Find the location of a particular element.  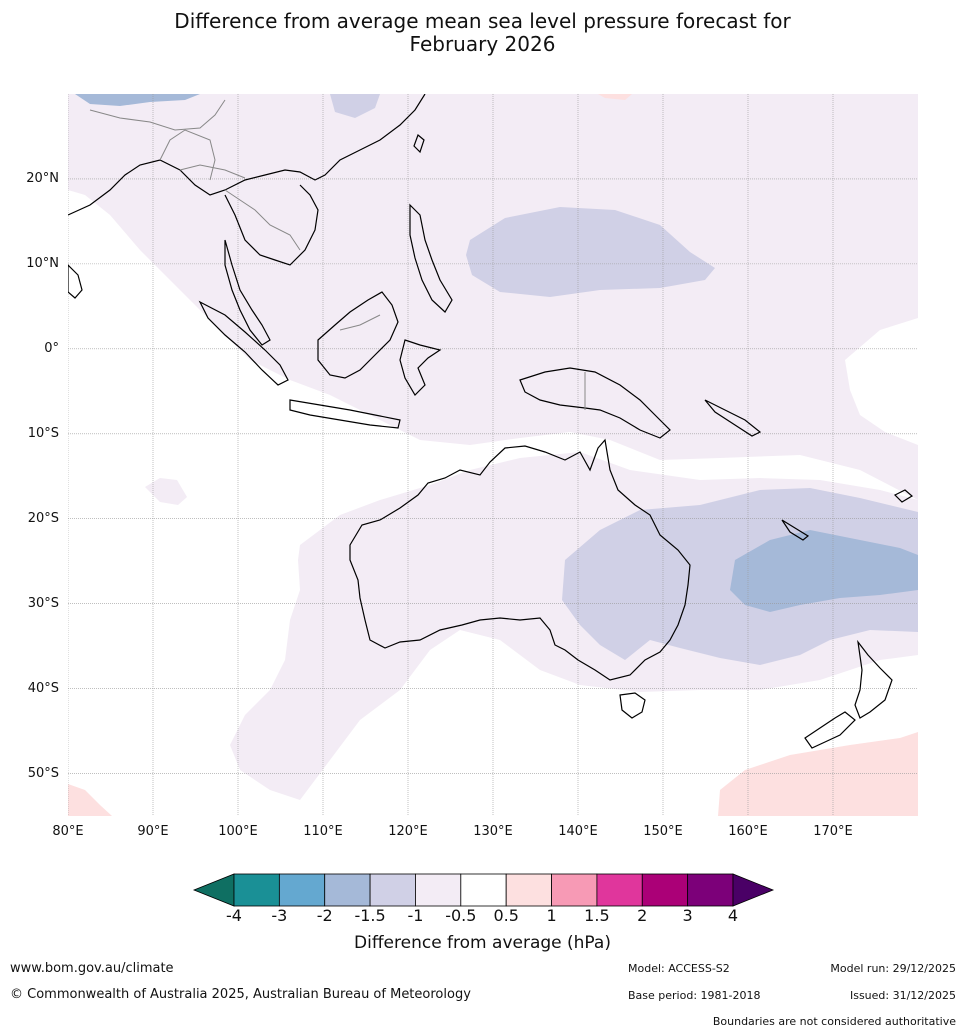

coastline-borneo is located at coordinates (358, 335).